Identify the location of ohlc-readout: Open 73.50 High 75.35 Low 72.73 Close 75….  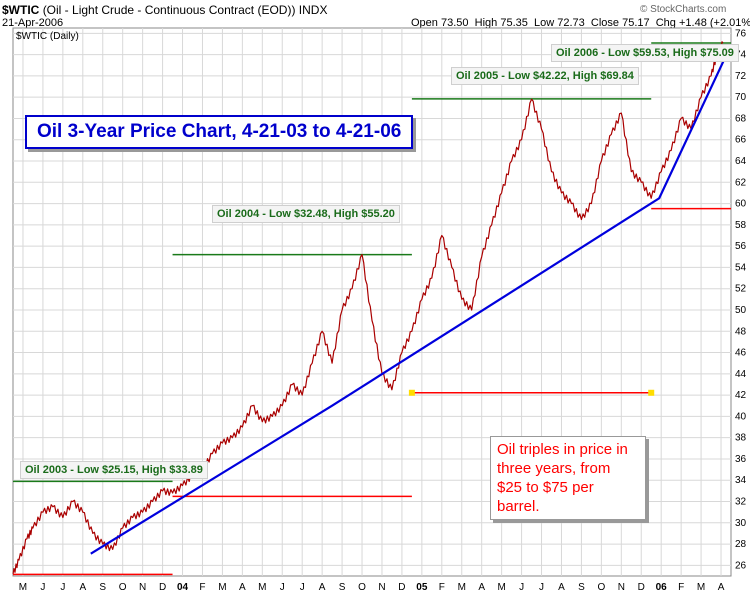
(580, 23).